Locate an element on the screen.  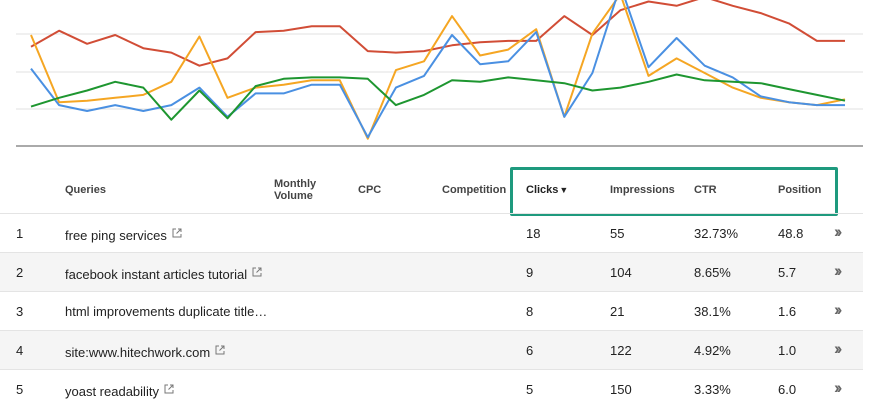
clicks-cell: 5 is located at coordinates (530, 389).